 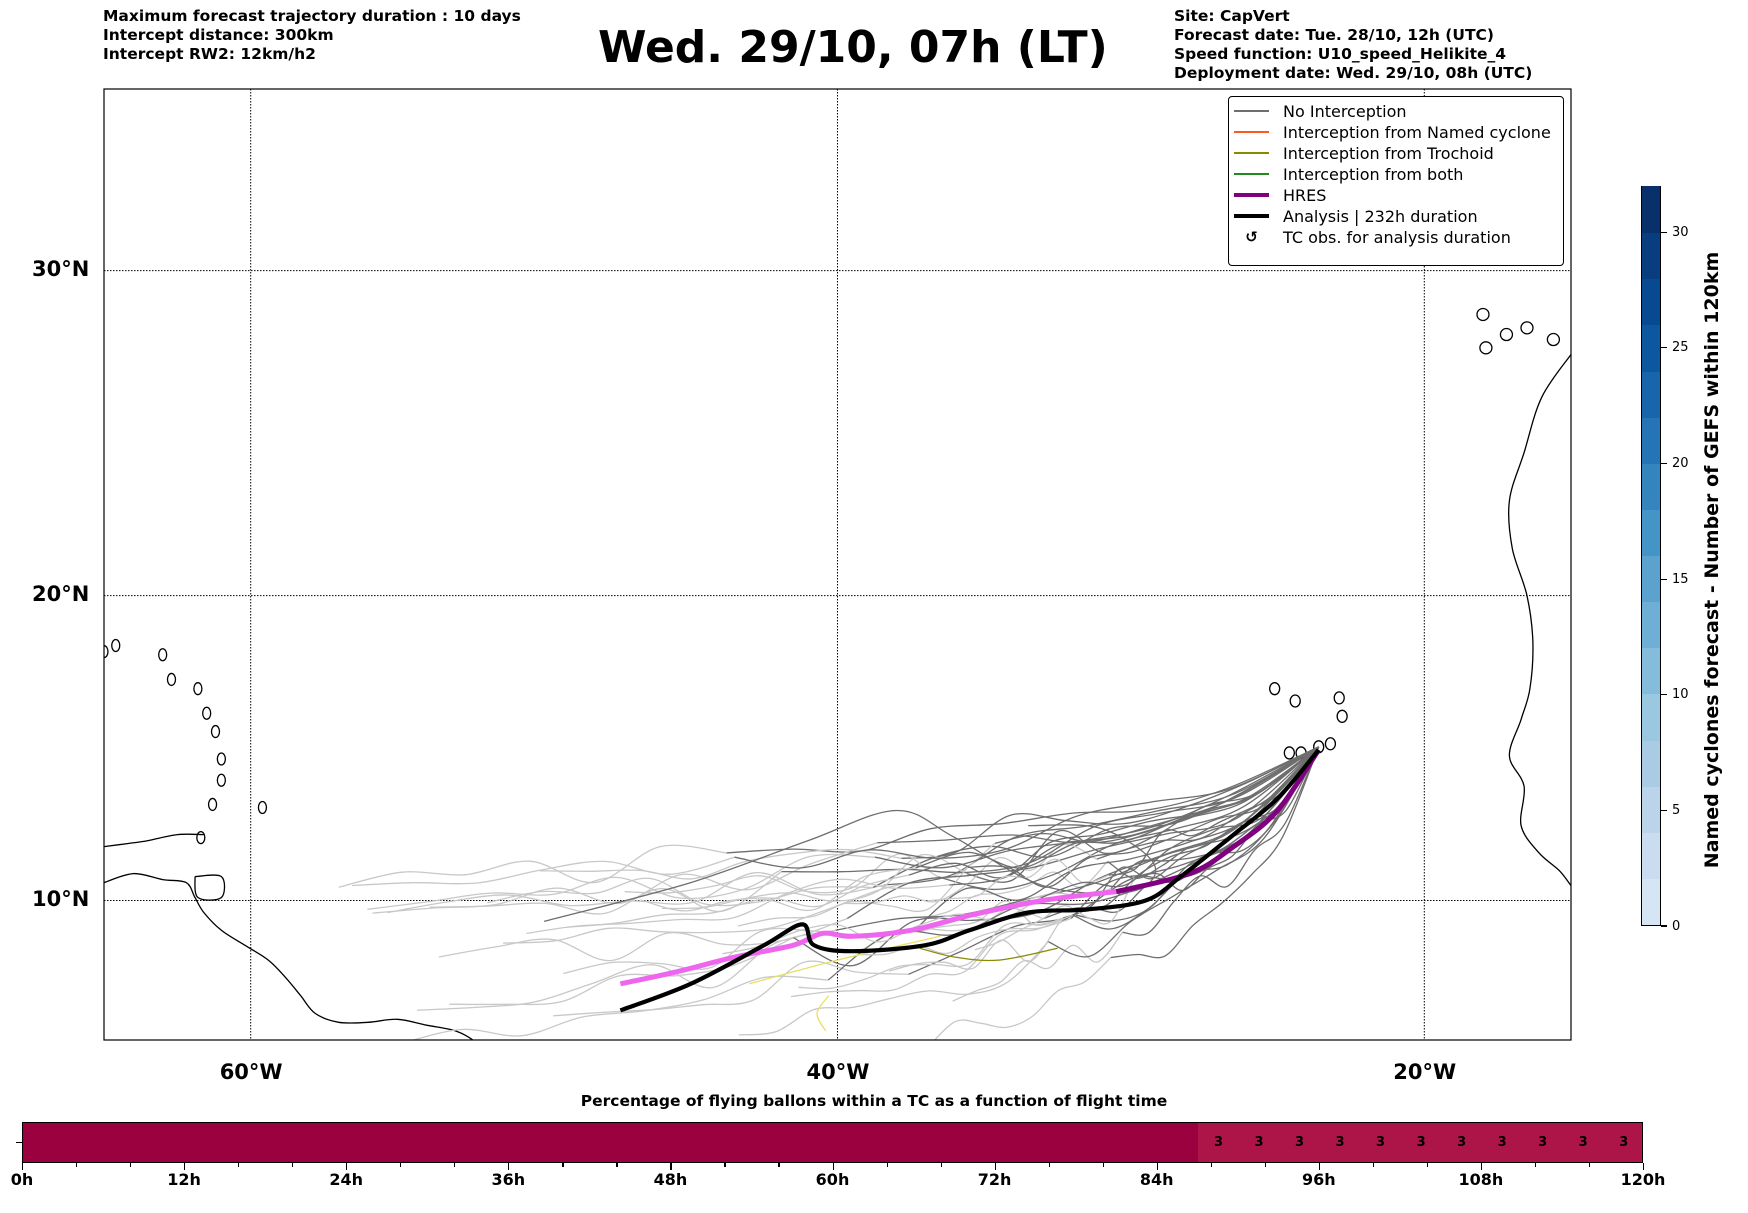 I want to click on site-text: Site: CapVert, so click(x=1232, y=16).